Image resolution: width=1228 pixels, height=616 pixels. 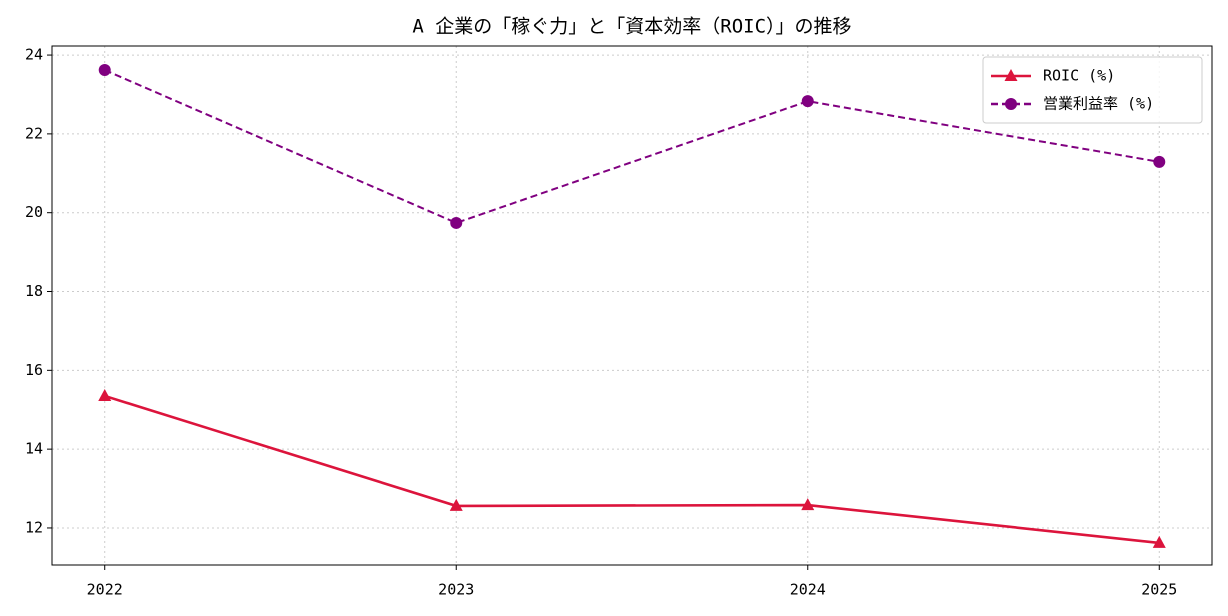 I want to click on y-tick-label: 14, so click(x=34, y=449).